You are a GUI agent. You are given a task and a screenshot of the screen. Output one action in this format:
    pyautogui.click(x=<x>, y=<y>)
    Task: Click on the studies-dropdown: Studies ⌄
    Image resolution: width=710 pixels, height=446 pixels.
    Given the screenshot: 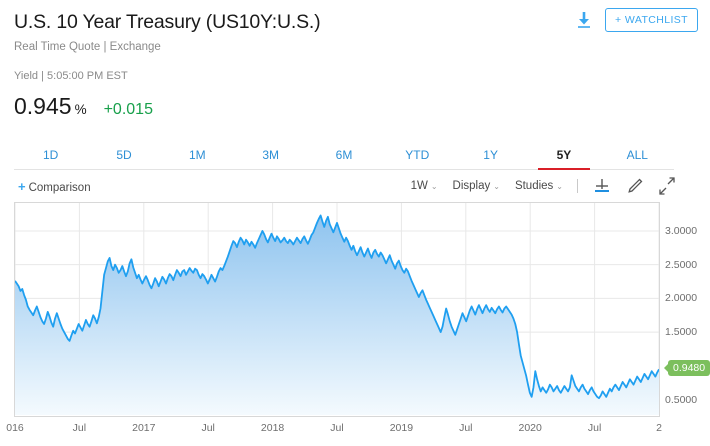 What is the action you would take?
    pyautogui.click(x=539, y=186)
    